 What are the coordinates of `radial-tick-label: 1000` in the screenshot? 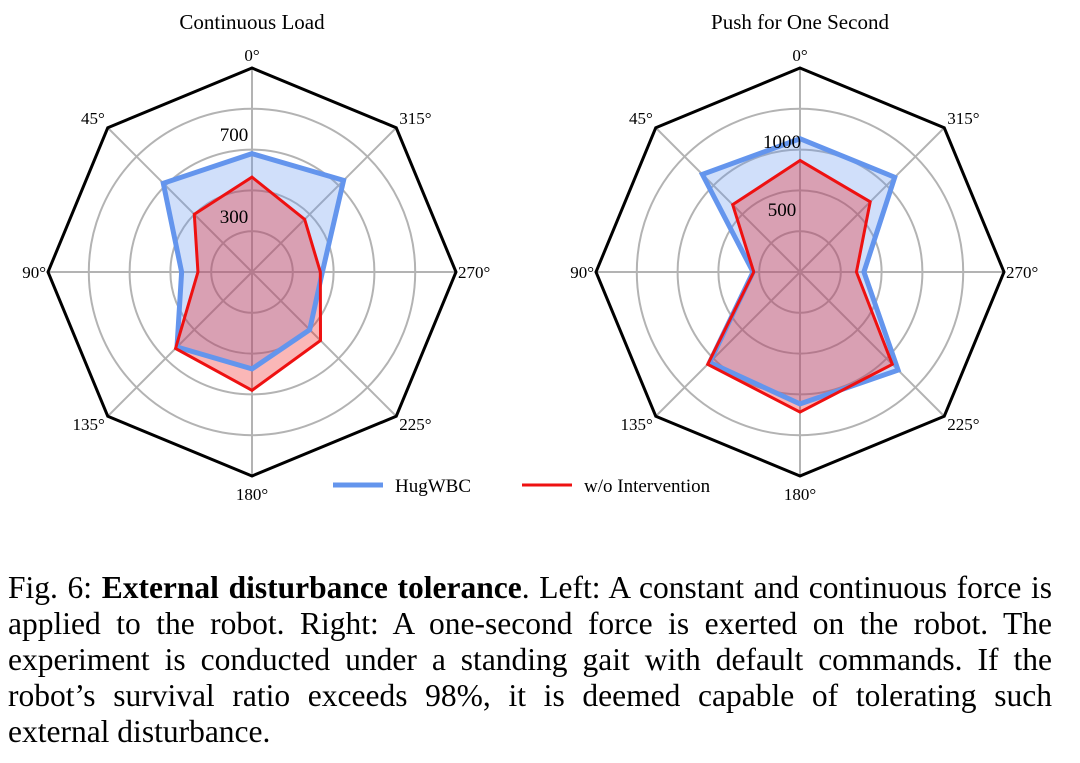 It's located at (782, 142).